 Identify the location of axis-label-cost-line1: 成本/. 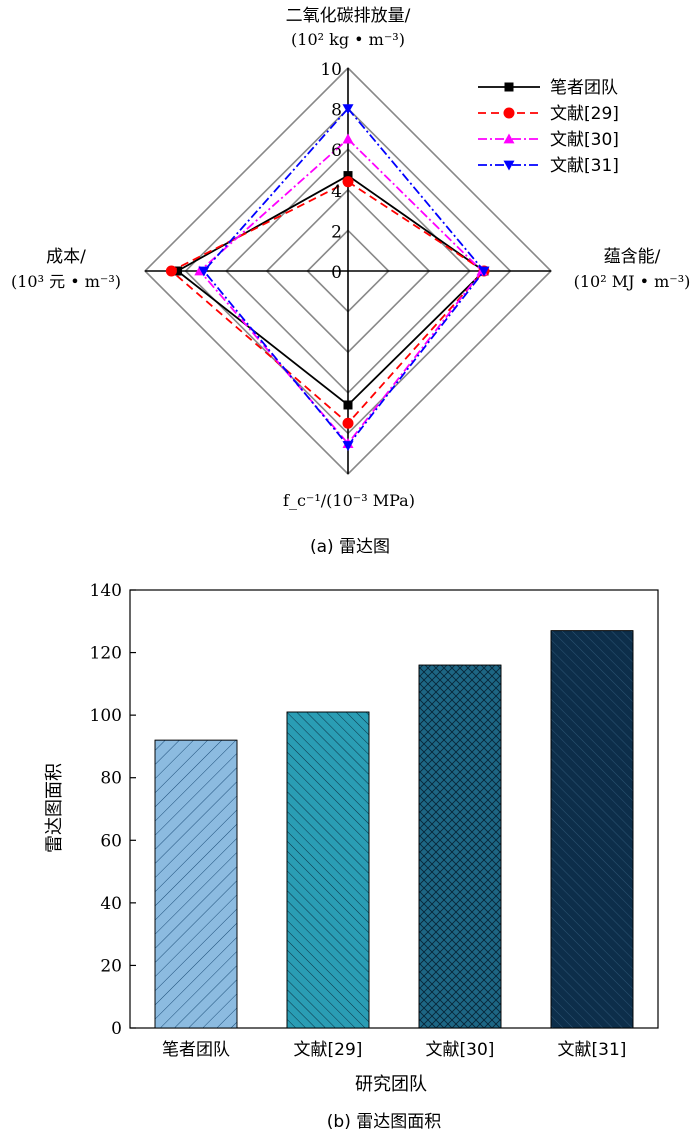
(66, 257).